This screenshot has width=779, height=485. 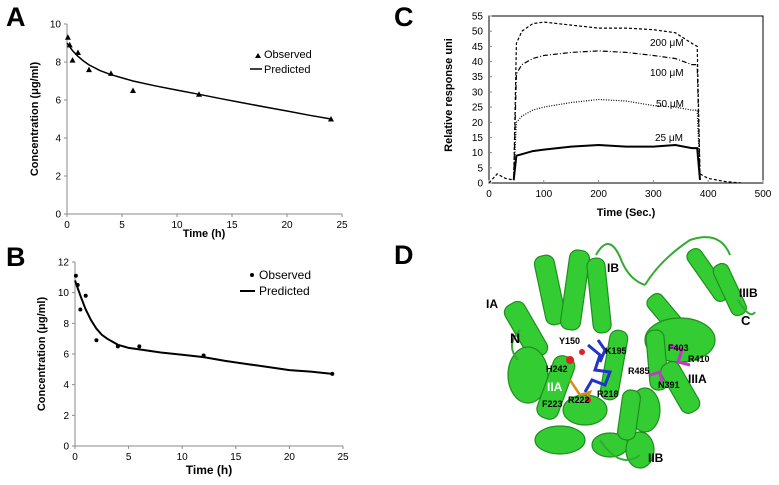 I want to click on series-label-100: 100 μM, so click(x=667, y=73).